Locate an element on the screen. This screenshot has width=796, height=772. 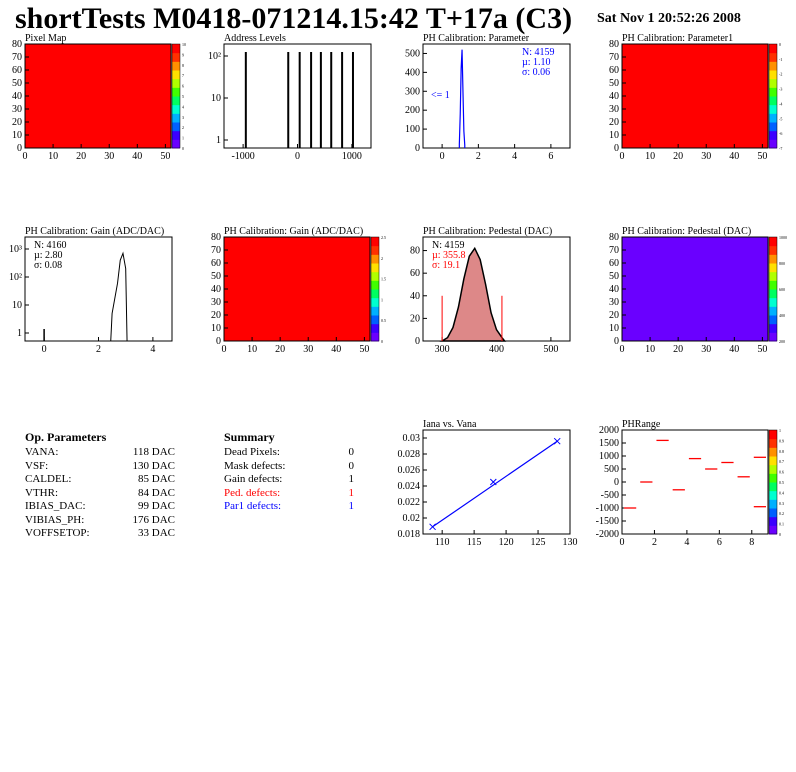
palette-frame is located at coordinates (773, 96).